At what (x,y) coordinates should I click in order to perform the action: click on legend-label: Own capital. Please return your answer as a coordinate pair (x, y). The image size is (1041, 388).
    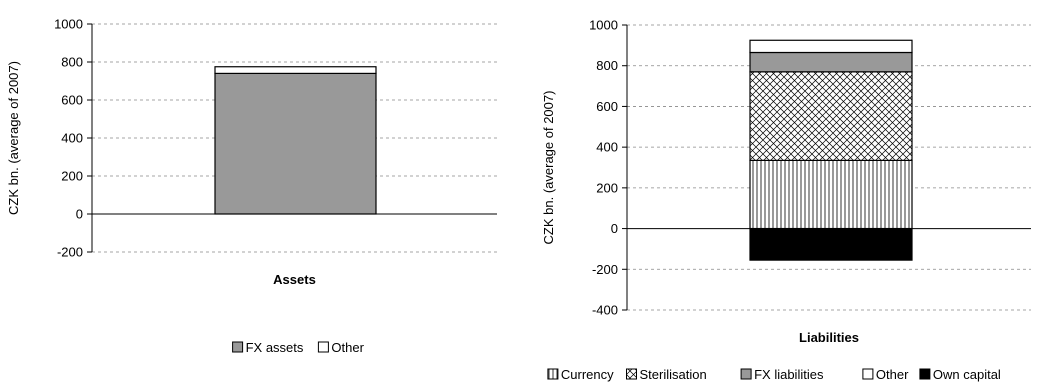
    Looking at the image, I should click on (967, 374).